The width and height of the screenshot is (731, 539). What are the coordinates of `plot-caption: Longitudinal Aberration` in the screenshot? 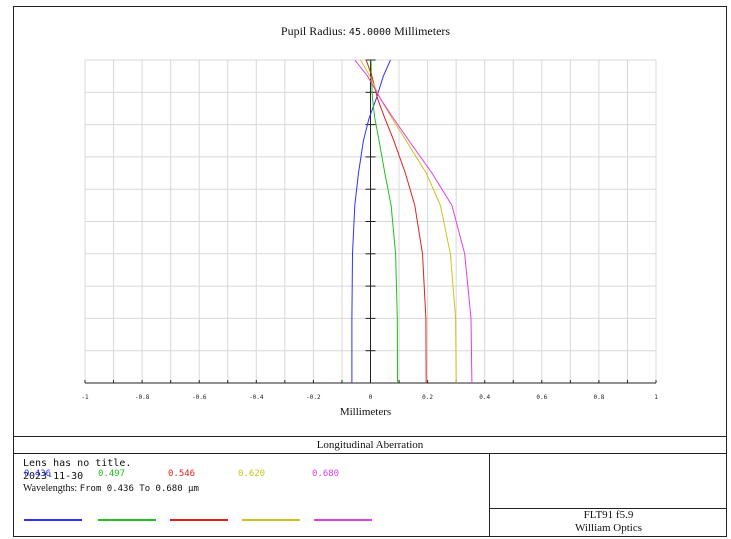 It's located at (370, 445).